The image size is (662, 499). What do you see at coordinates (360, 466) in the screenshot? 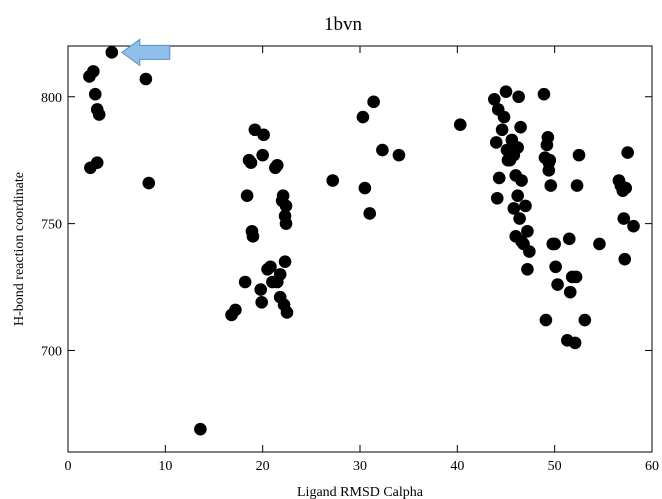
I see `x-tick-label: 30` at bounding box center [360, 466].